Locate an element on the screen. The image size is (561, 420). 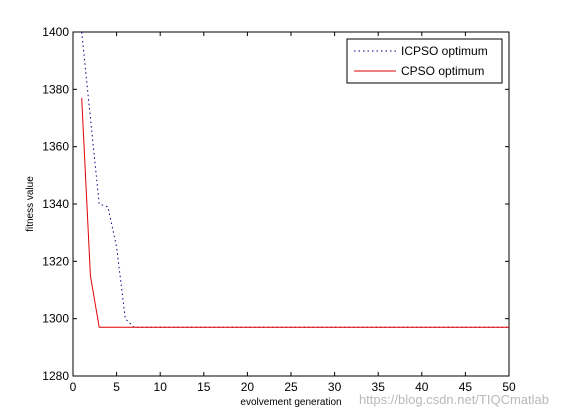
y-tick-label: 1360 is located at coordinates (55, 147).